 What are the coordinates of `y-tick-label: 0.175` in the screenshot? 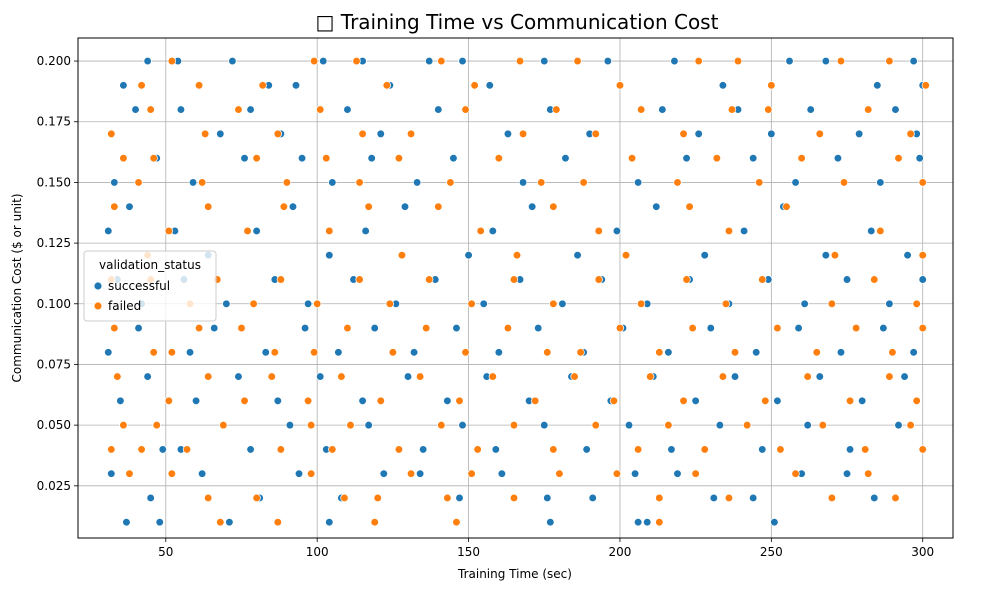 It's located at (54, 122).